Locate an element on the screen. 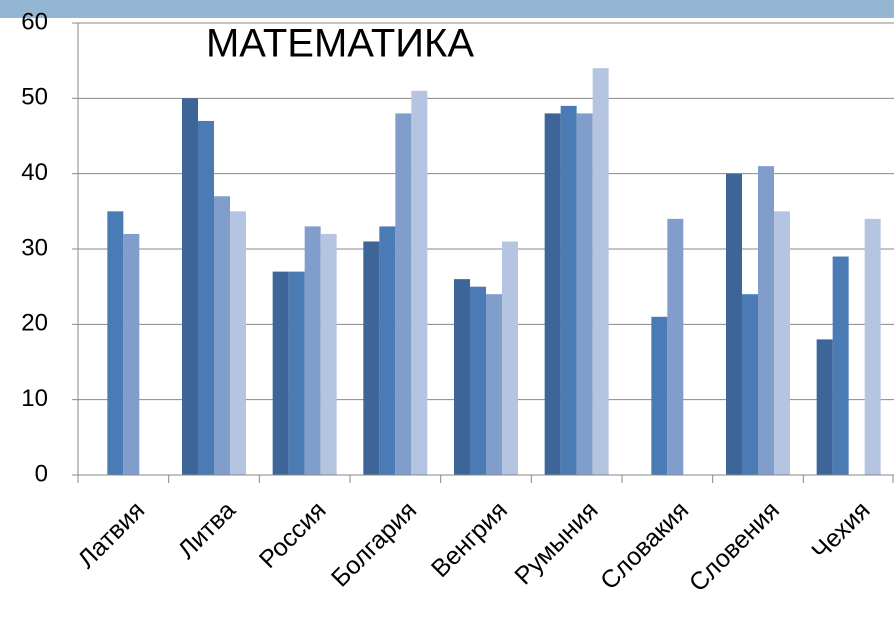 This screenshot has width=894, height=627. x-tick-label: Словакия is located at coordinates (644, 545).